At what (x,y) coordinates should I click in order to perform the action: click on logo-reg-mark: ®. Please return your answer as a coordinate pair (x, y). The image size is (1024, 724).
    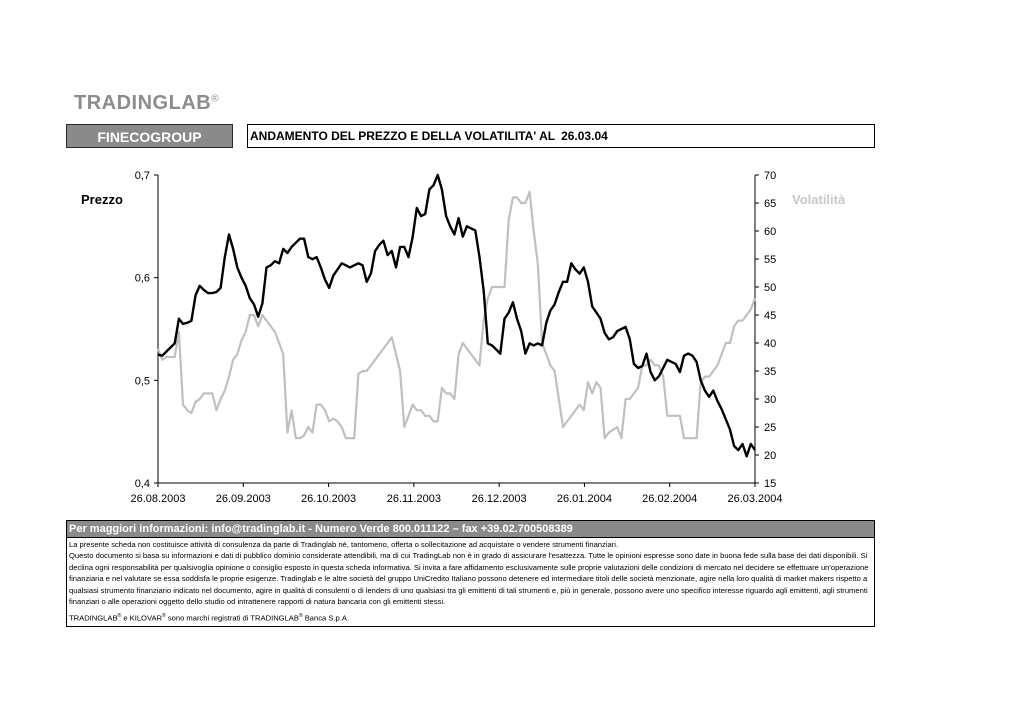
    Looking at the image, I should click on (215, 99).